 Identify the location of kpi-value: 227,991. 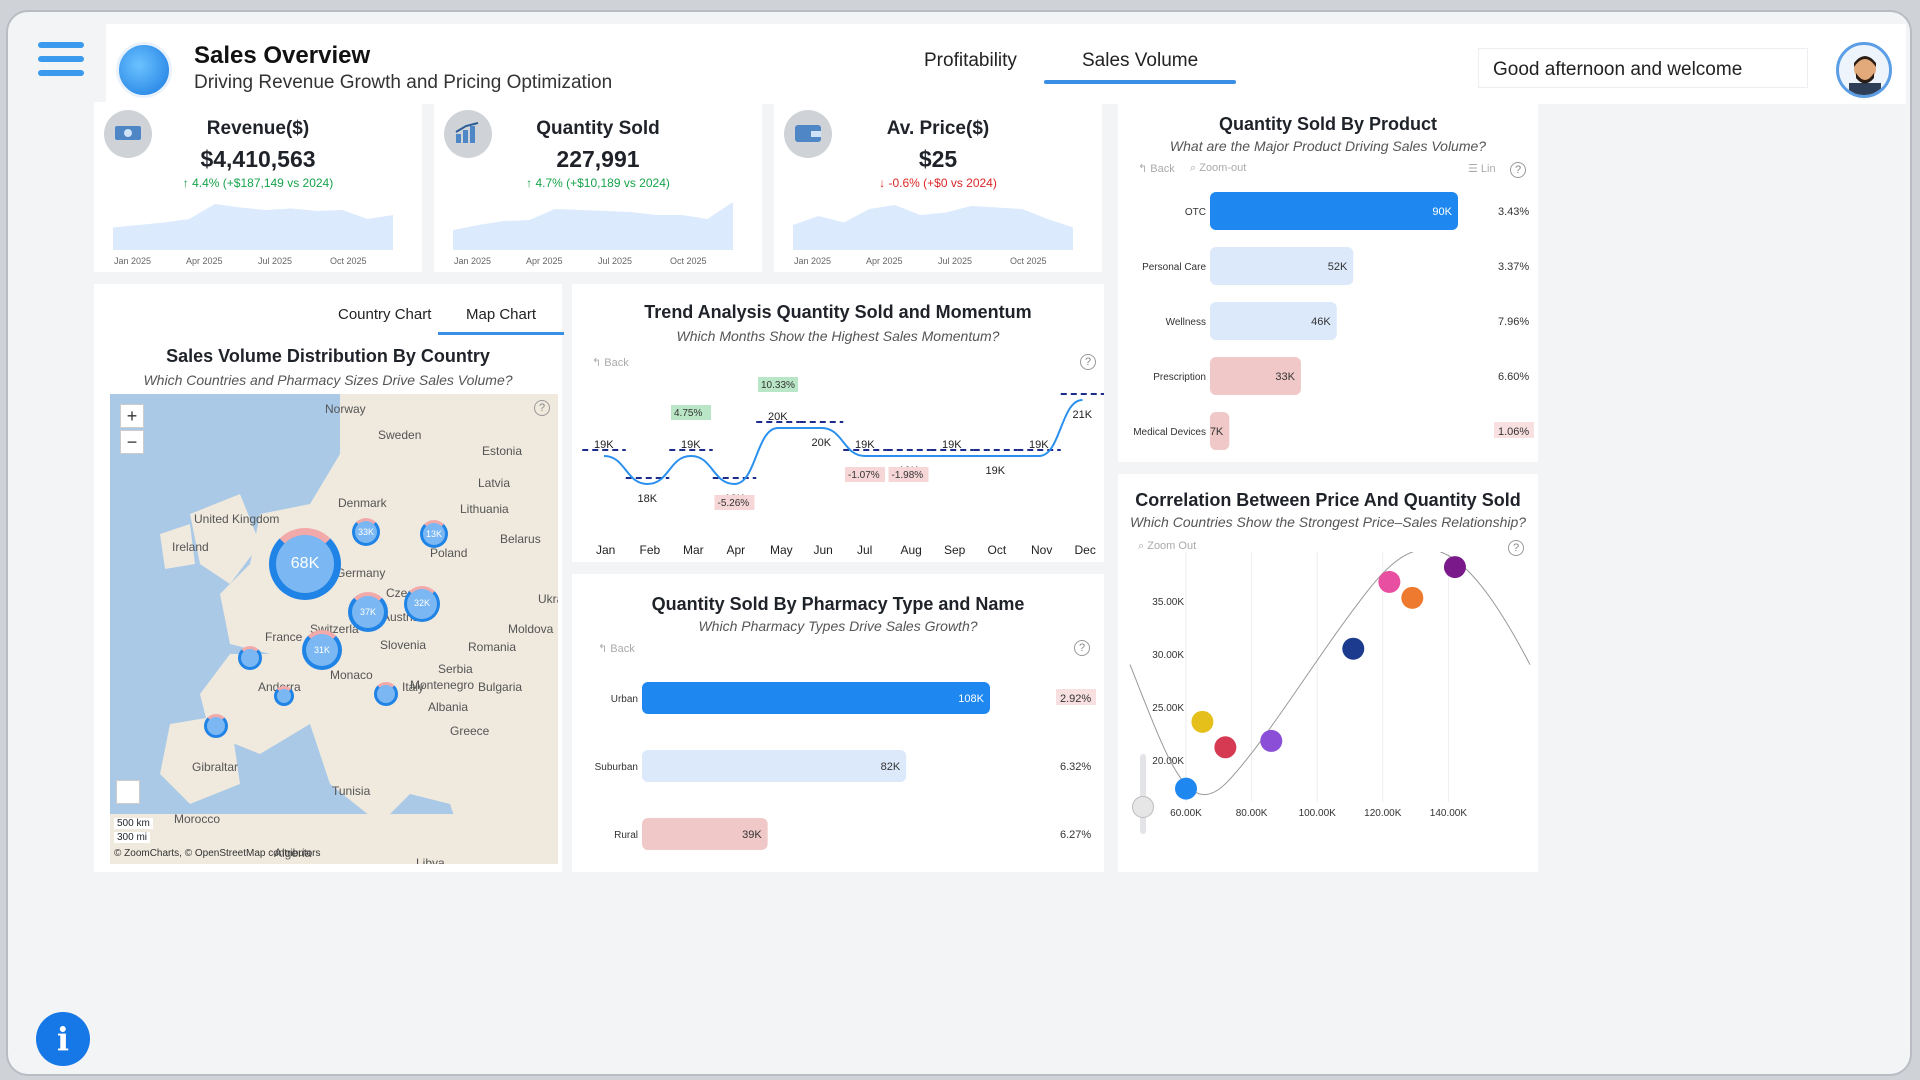
(598, 159).